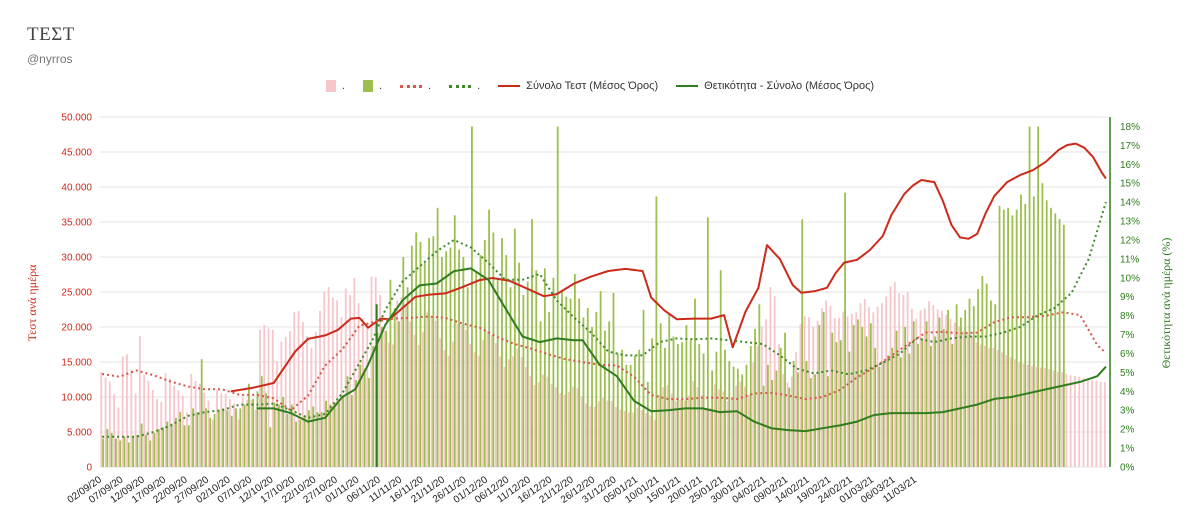 The image size is (1200, 526). I want to click on legend-label: ., so click(343, 86).